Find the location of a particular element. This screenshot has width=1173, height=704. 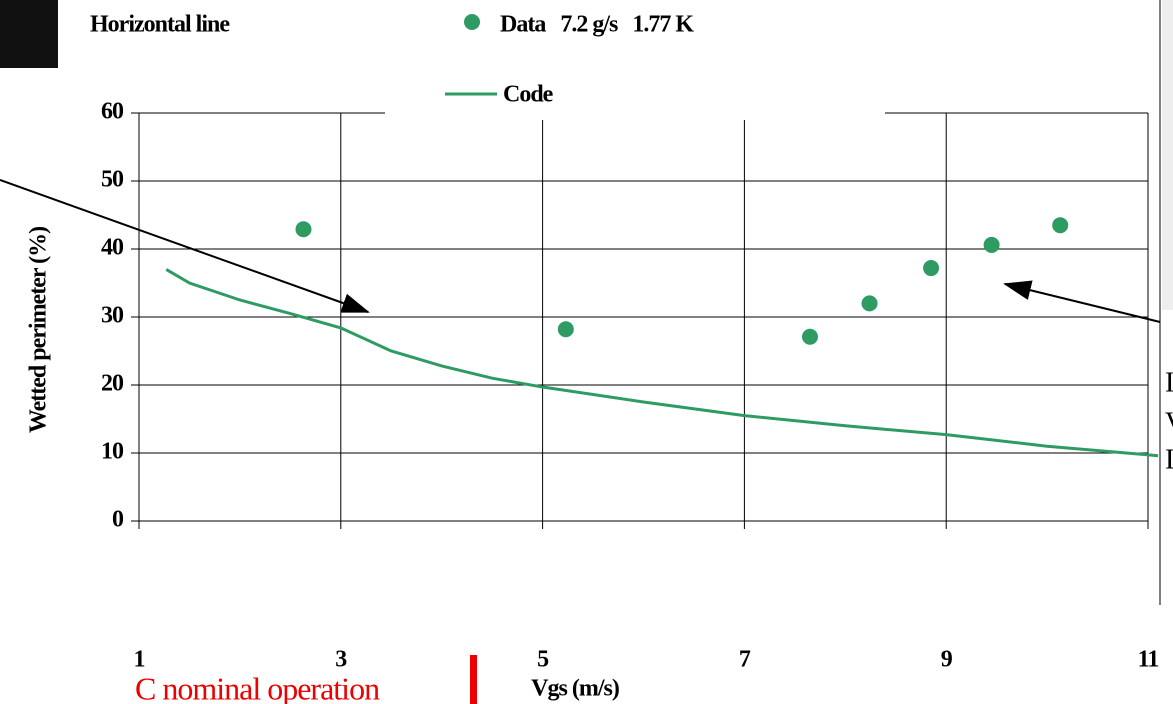

legend-label: Code is located at coordinates (528, 95).